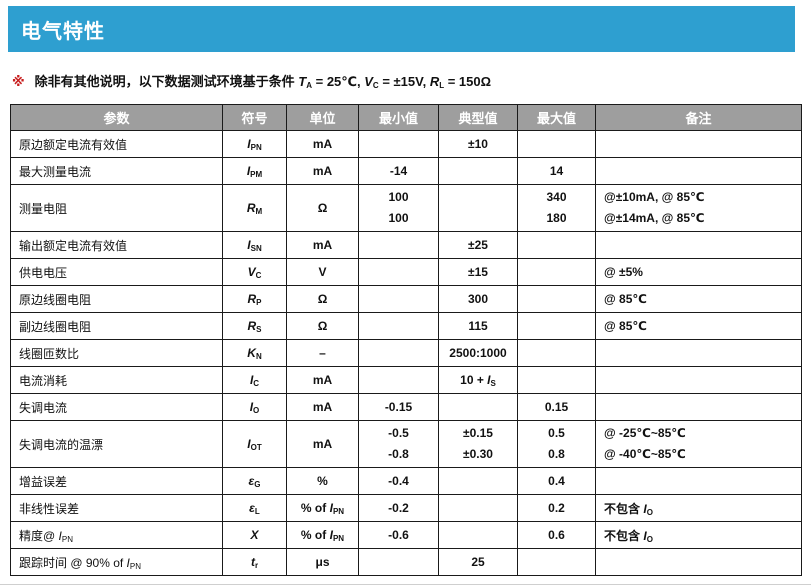  I want to click on table-row: 原边额定电流有效值 IPN mA ±10, so click(406, 144).